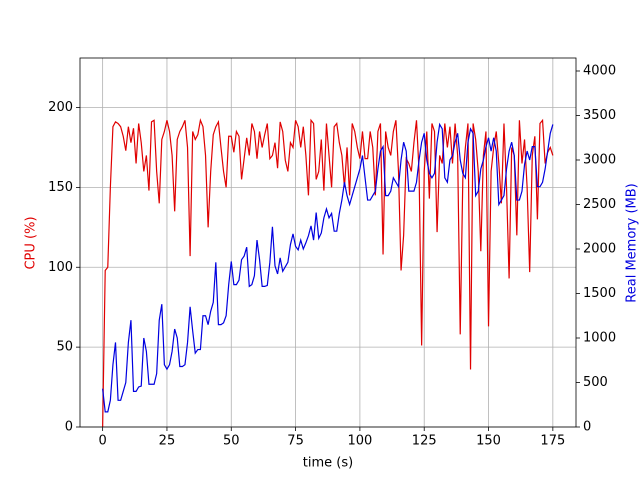  Describe the element at coordinates (599, 337) in the screenshot. I see `y2-tick-label: 1000` at that location.